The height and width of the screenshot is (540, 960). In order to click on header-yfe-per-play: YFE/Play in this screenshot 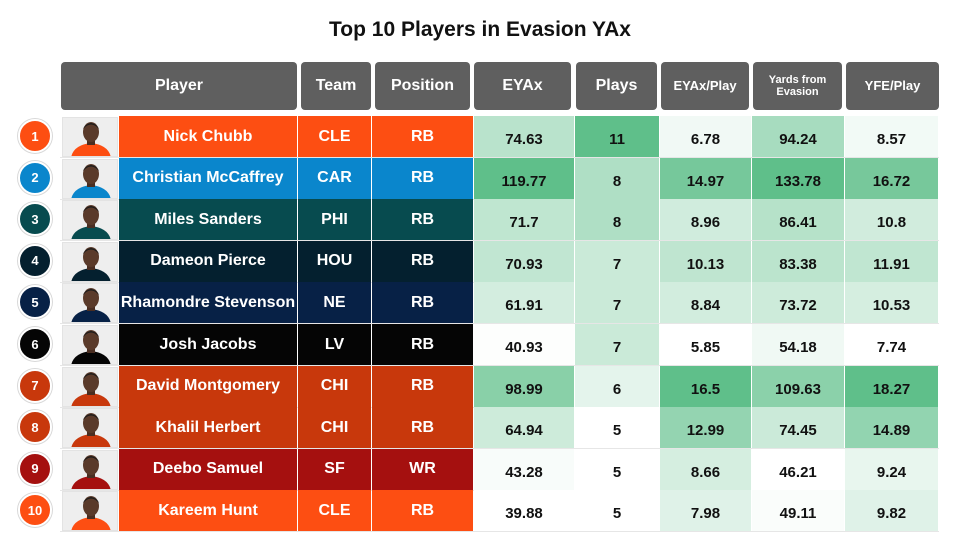, I will do `click(892, 86)`.